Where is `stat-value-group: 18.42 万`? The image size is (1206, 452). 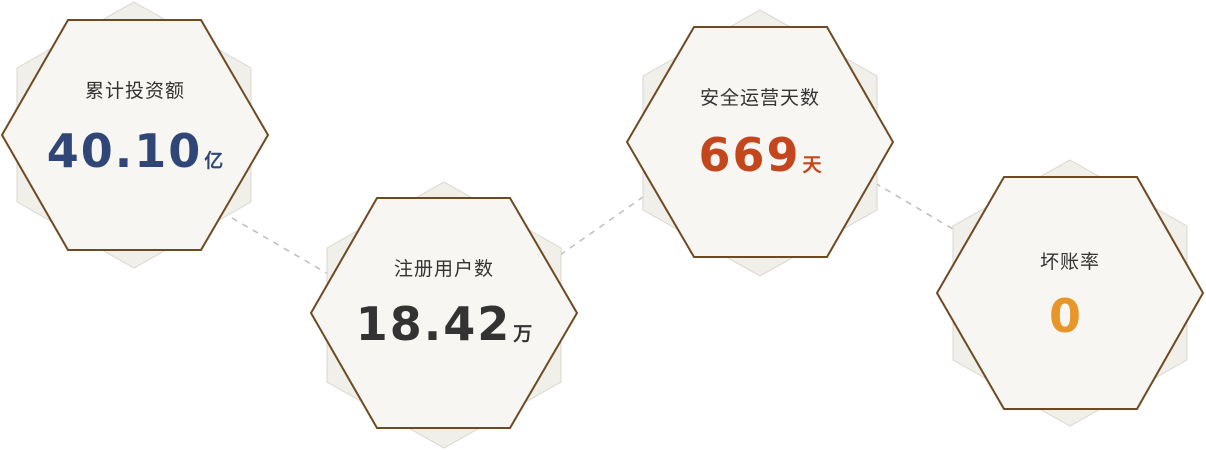
stat-value-group: 18.42 万 is located at coordinates (444, 324).